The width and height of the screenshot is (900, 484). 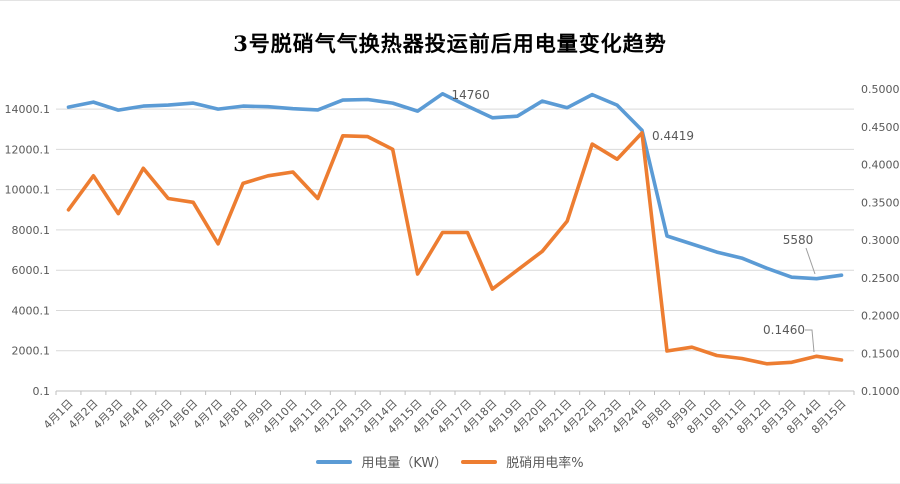 I want to click on chart-legend: 用电量（KW） 脱硝用电率%, so click(x=450, y=461).